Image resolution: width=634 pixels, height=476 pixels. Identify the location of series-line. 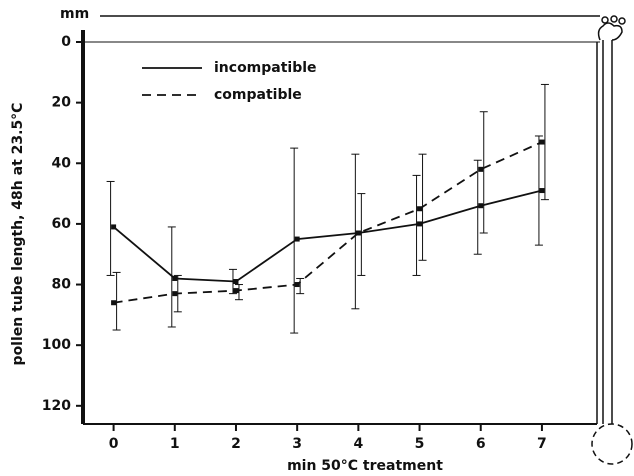
(328, 236).